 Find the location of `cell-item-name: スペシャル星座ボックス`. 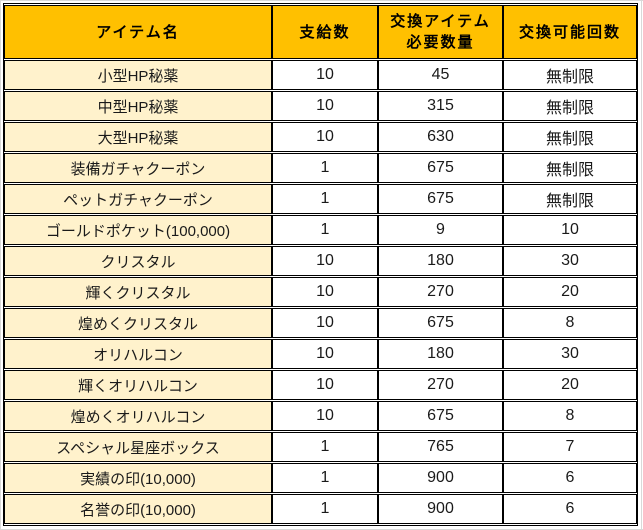

cell-item-name: スペシャル星座ボックス is located at coordinates (138, 447).